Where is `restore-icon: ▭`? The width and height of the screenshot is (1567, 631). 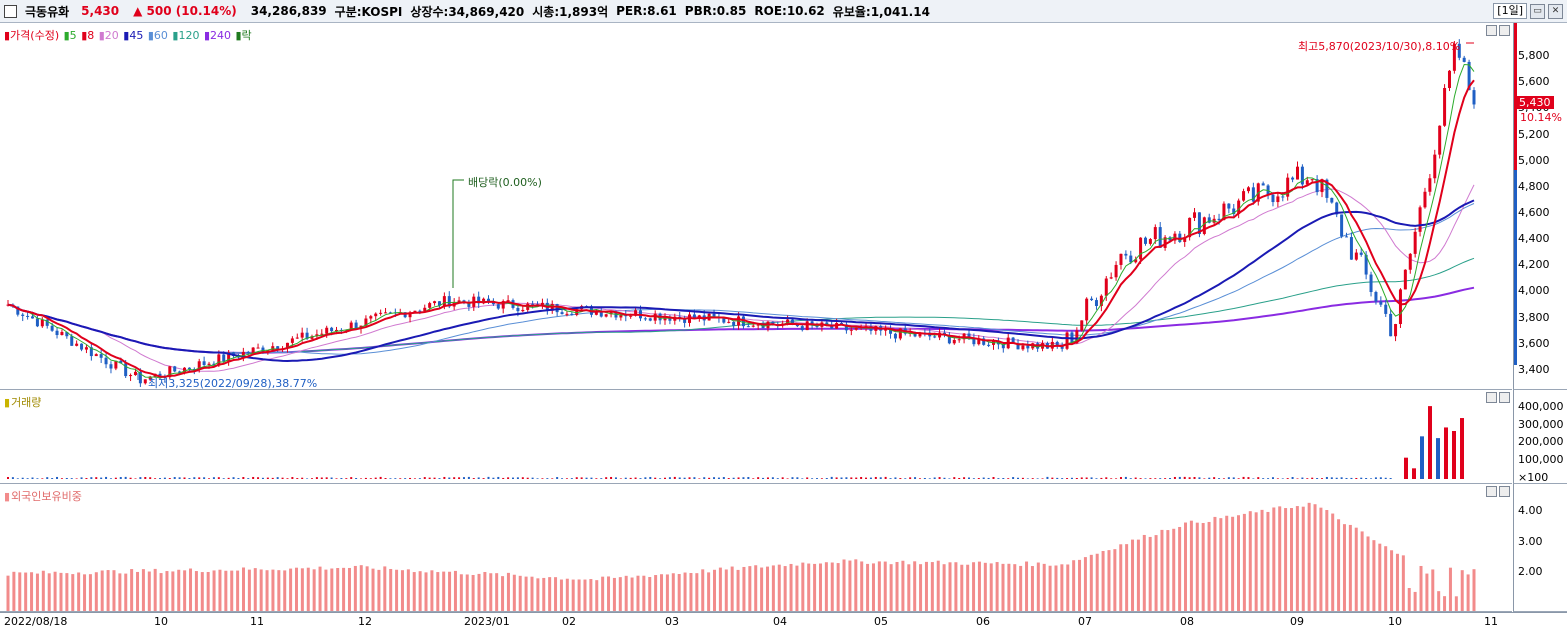 restore-icon: ▭ is located at coordinates (1537, 11).